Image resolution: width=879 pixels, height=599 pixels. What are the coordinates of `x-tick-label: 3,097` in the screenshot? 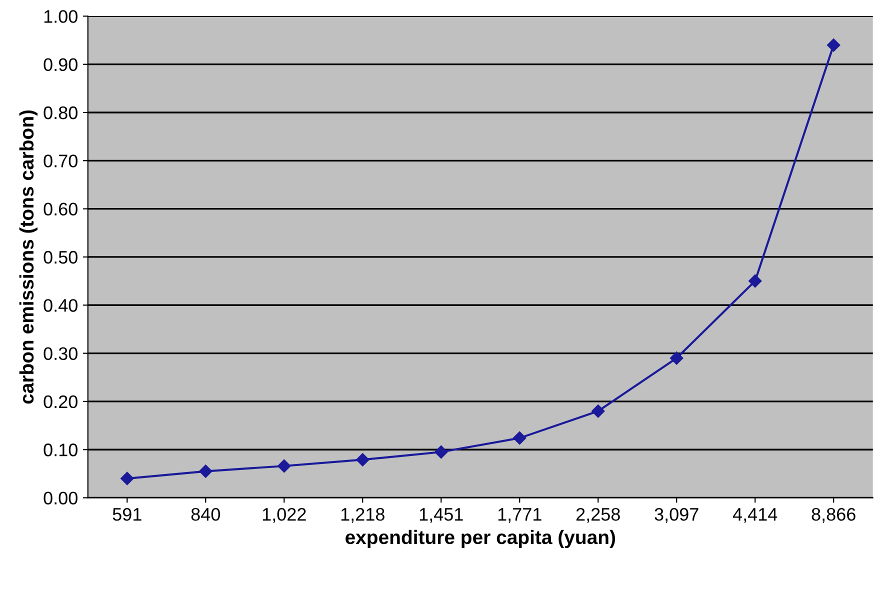 It's located at (676, 515).